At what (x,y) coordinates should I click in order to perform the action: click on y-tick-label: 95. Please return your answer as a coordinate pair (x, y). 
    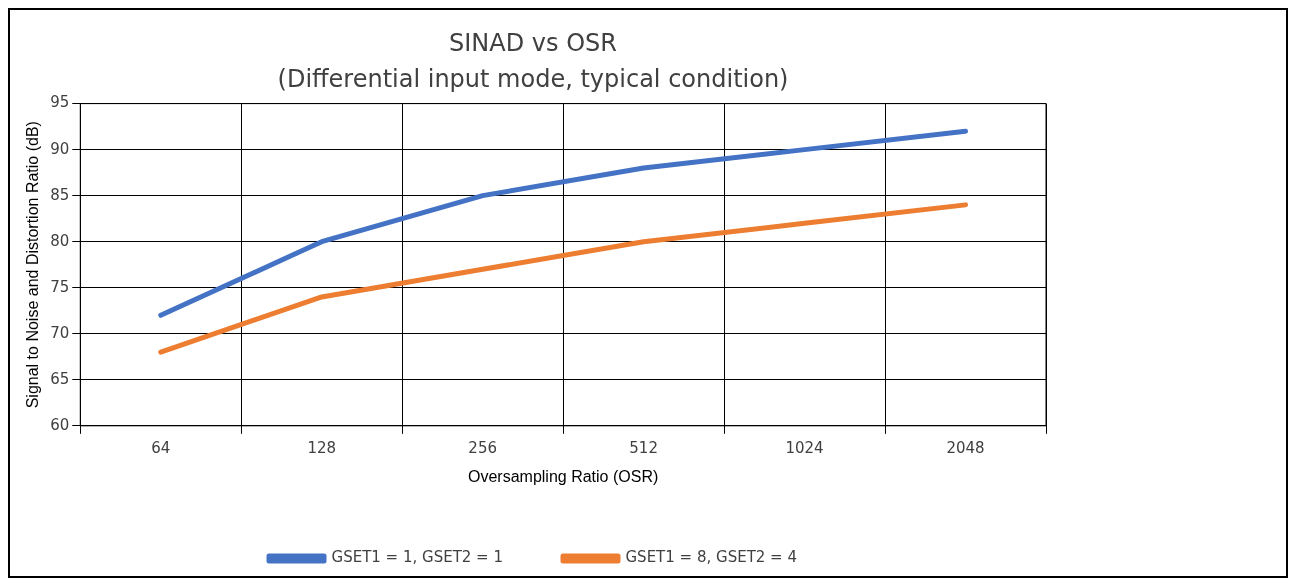
    Looking at the image, I should click on (60, 102).